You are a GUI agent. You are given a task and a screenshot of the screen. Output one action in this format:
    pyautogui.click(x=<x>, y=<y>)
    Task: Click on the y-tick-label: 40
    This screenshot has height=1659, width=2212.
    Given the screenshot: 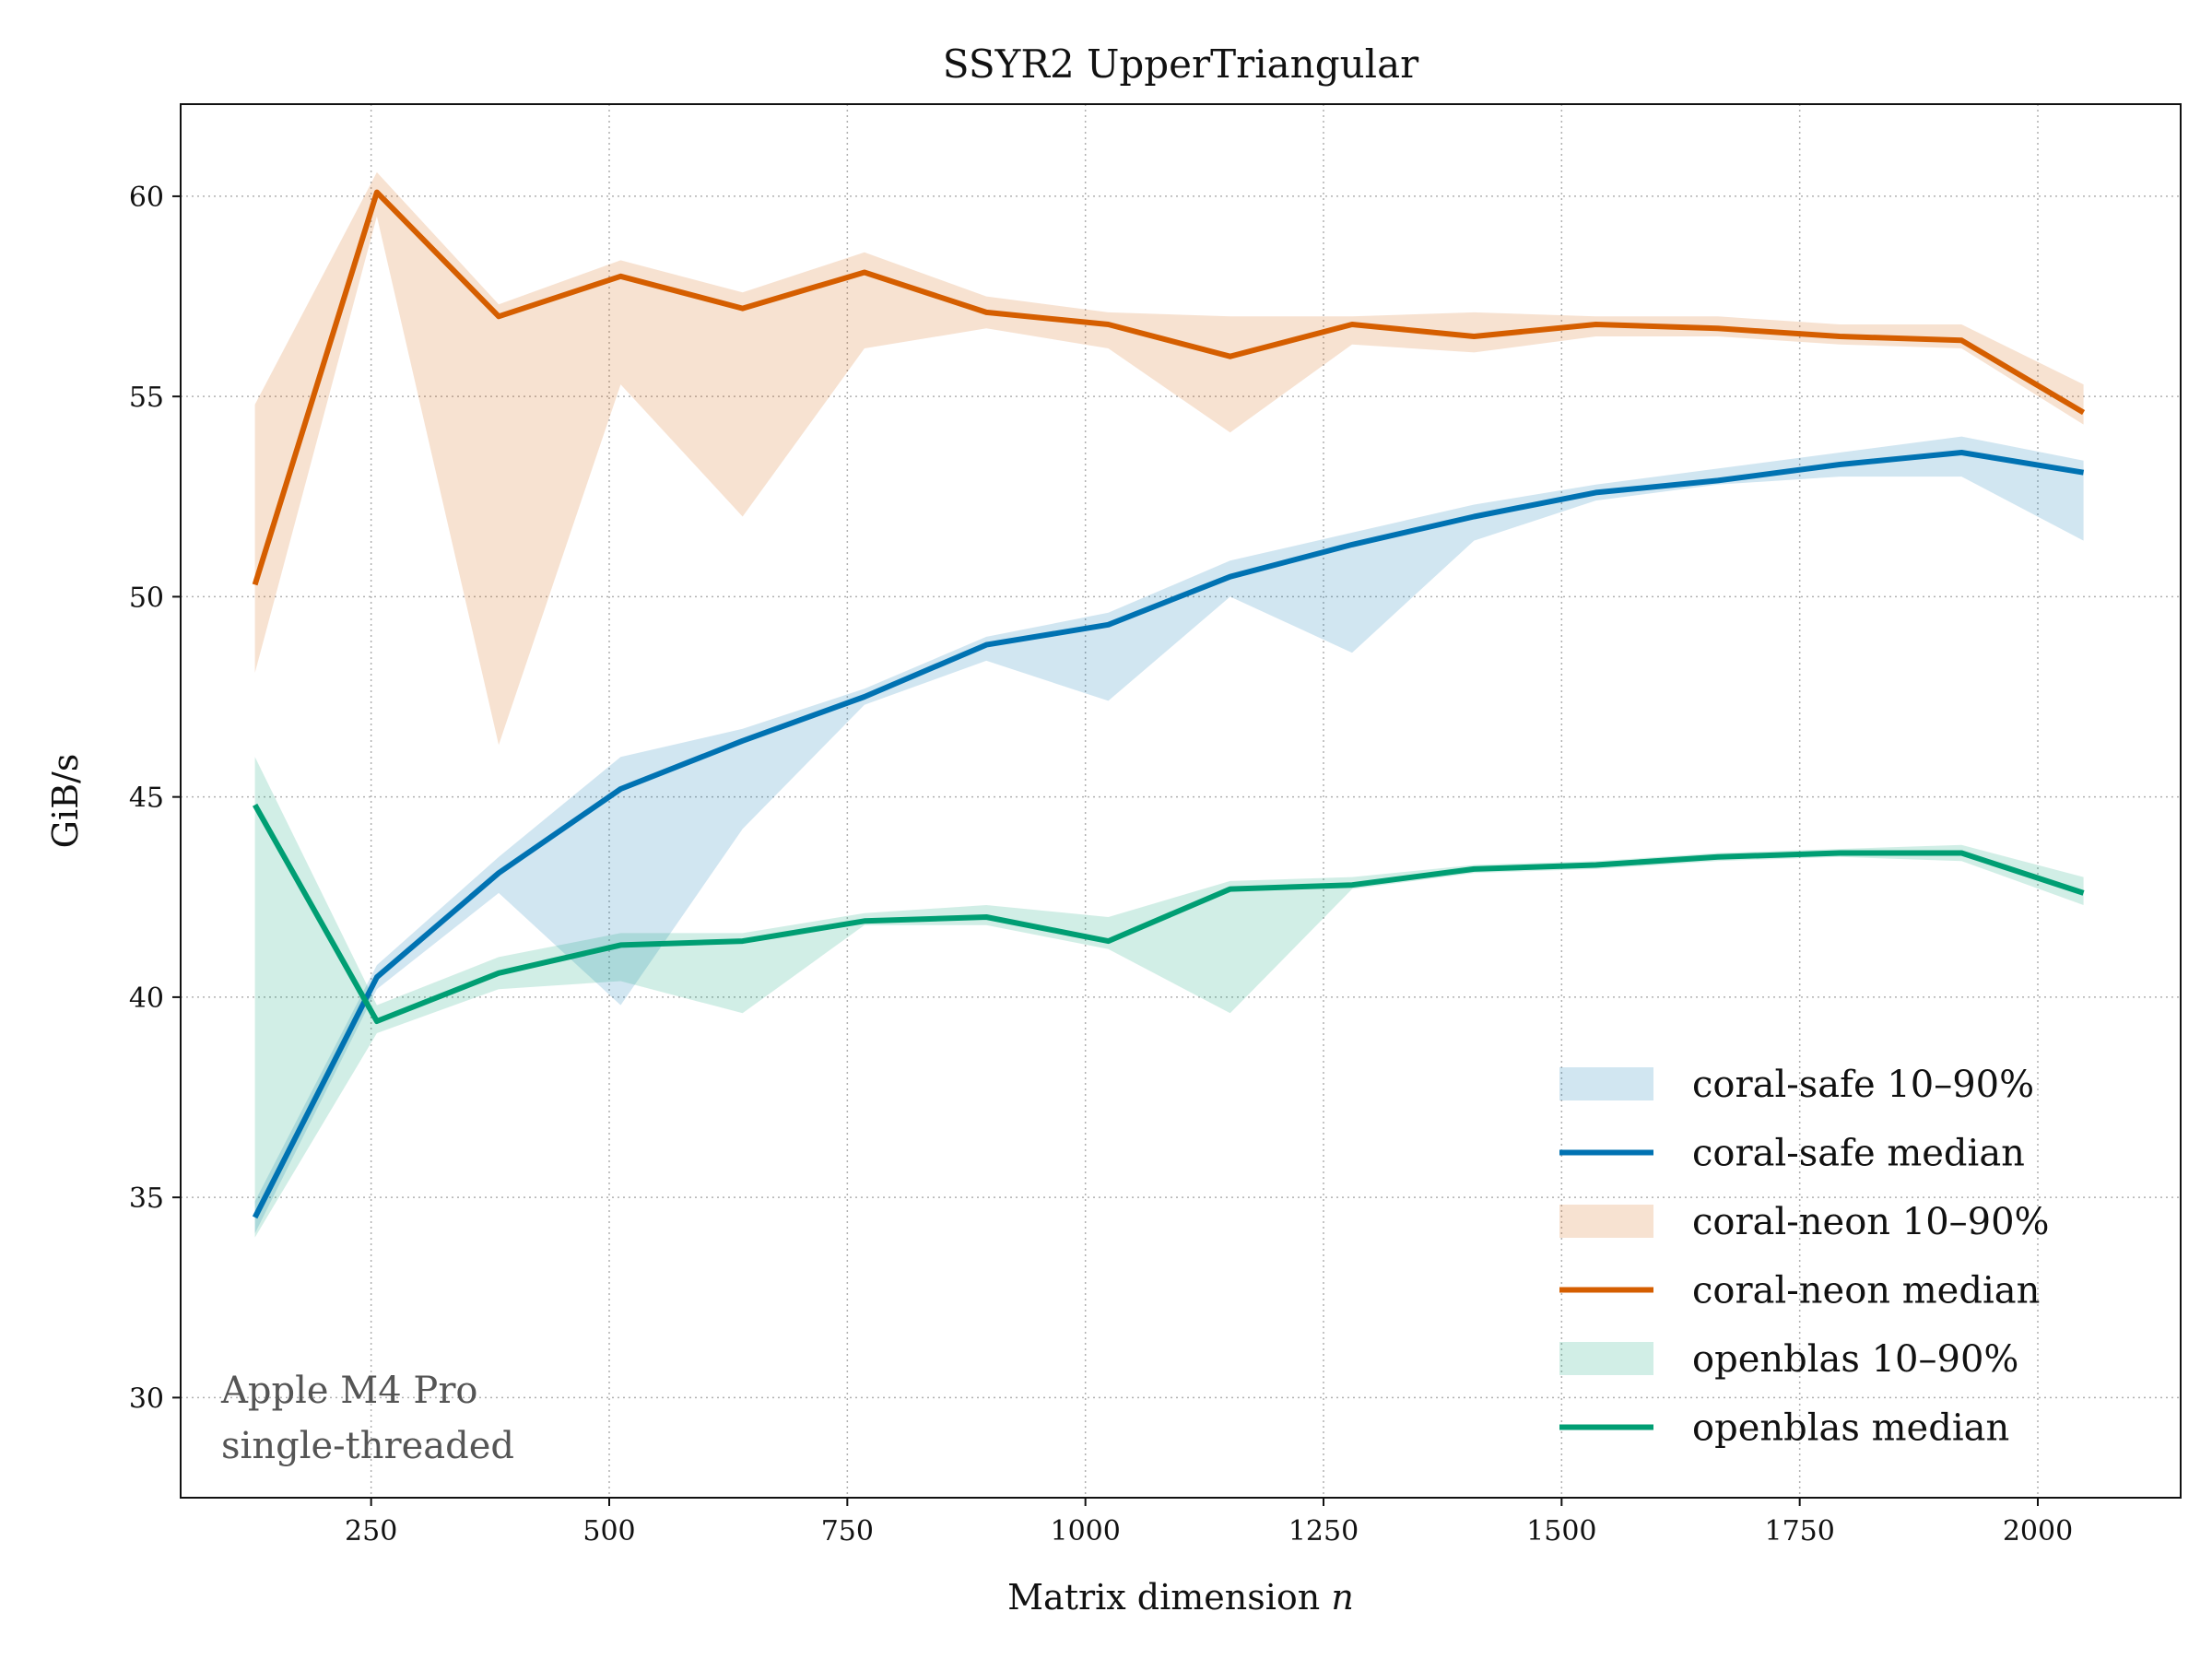 What is the action you would take?
    pyautogui.click(x=146, y=998)
    